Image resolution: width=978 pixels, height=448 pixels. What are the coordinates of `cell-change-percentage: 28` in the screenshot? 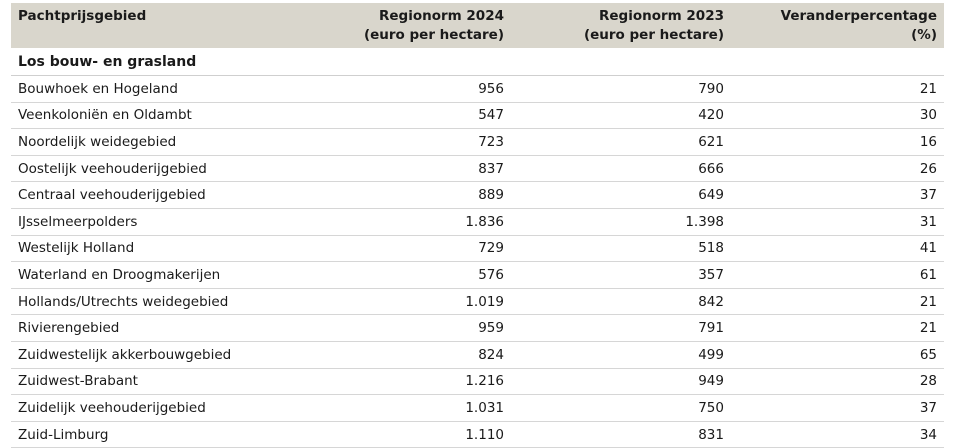 It's located at (837, 382).